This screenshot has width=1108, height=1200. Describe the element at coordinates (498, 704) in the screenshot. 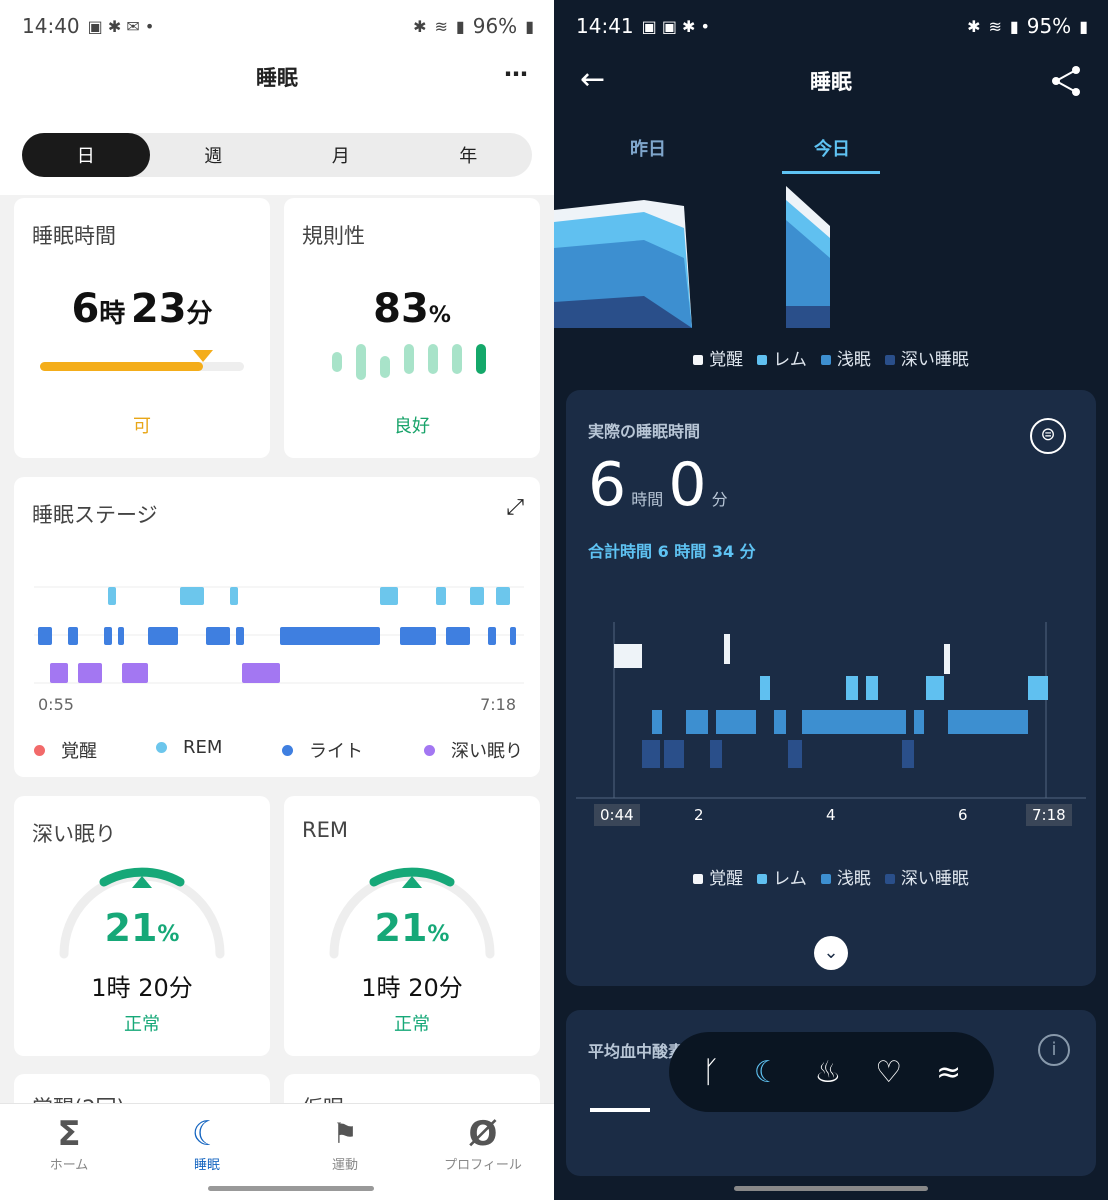

I see `end-time: 7:18` at that location.